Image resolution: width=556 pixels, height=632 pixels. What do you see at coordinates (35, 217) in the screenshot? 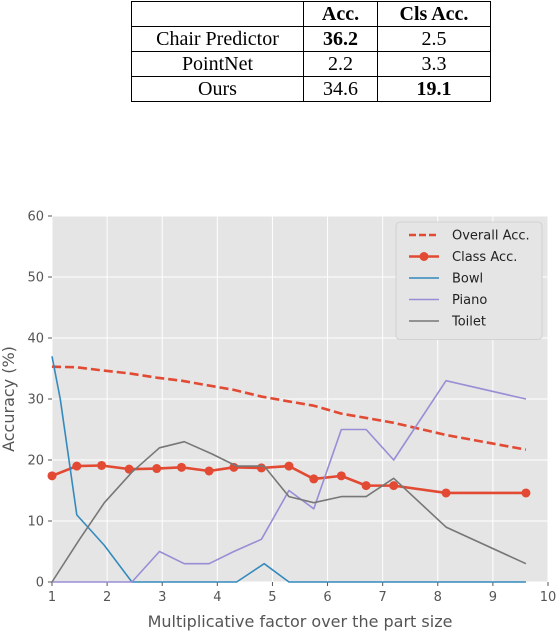
I see `y-tick-label: 60` at bounding box center [35, 217].